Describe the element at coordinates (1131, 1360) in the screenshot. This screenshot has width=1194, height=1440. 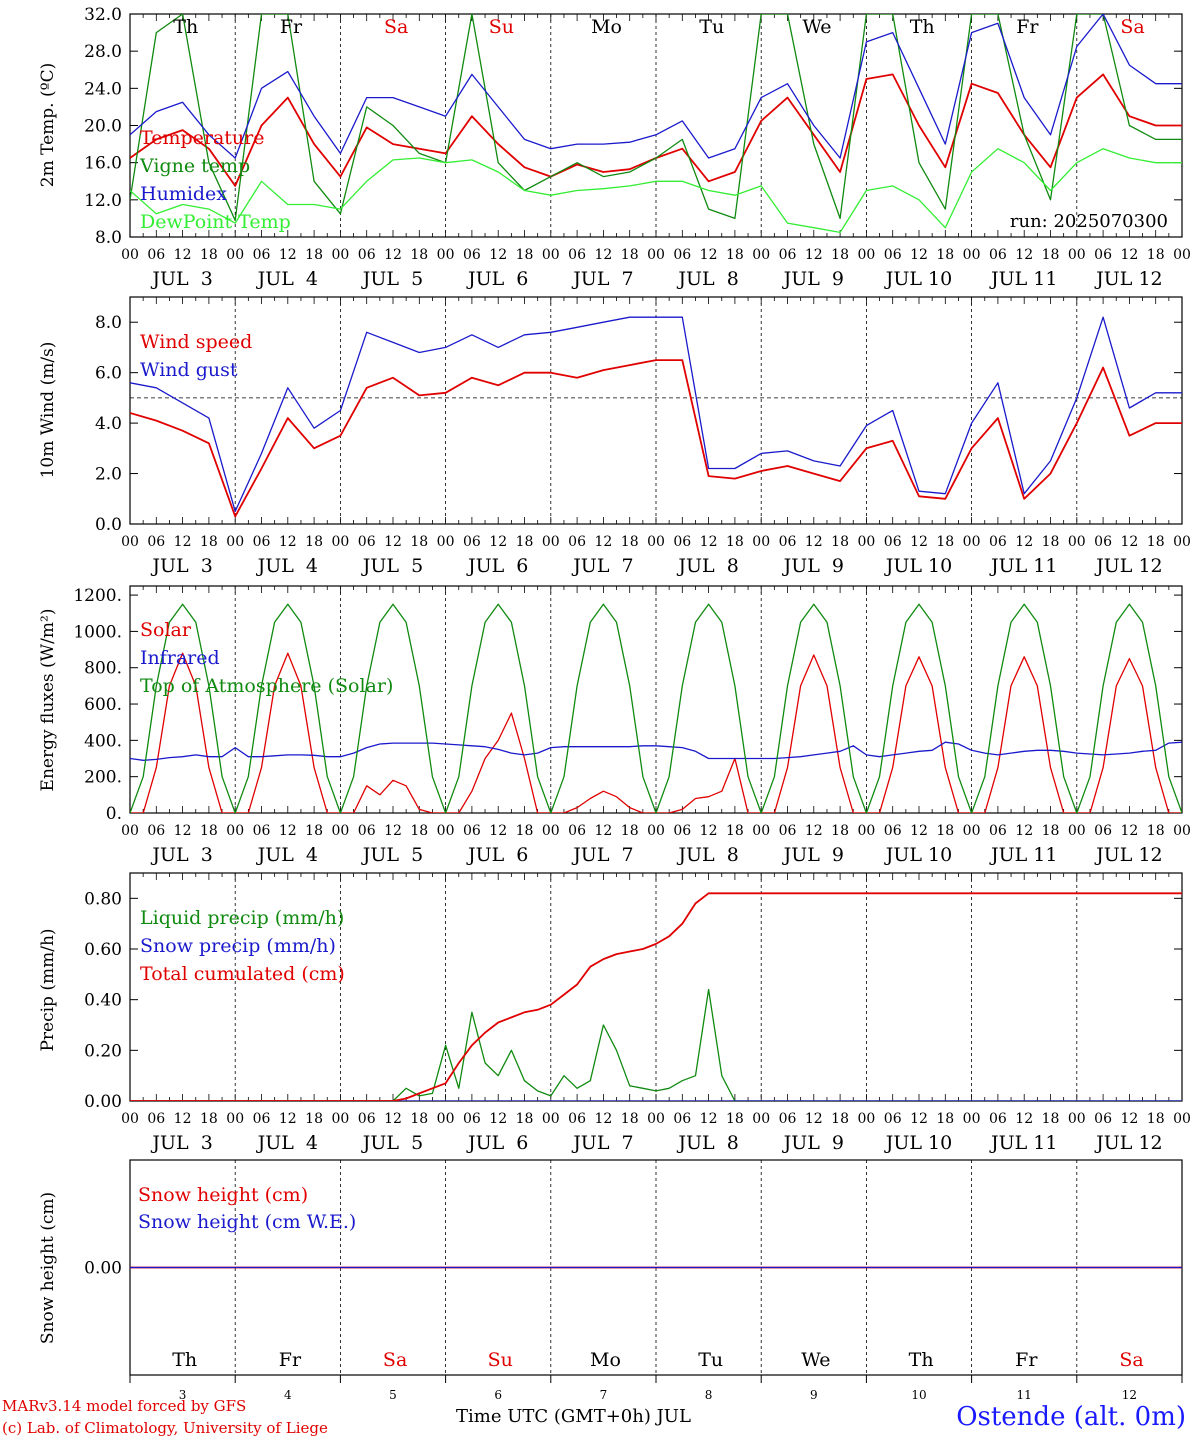
I see `day-of-week-label: Sa` at that location.